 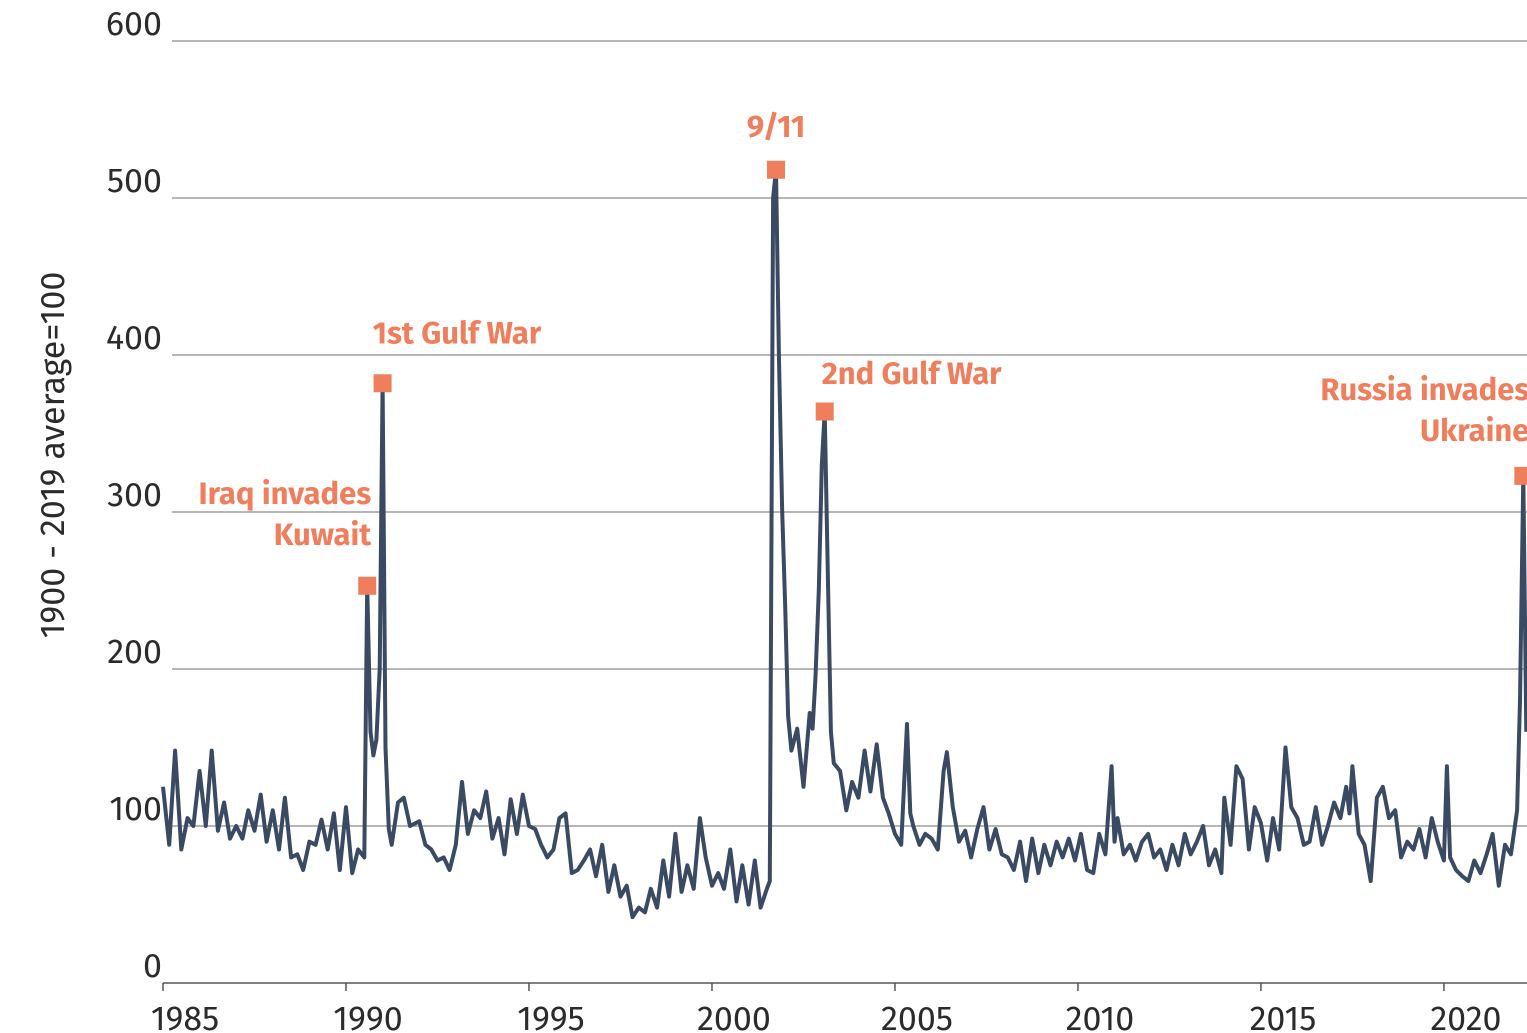 I want to click on y-tick-label: 0, so click(x=152, y=966).